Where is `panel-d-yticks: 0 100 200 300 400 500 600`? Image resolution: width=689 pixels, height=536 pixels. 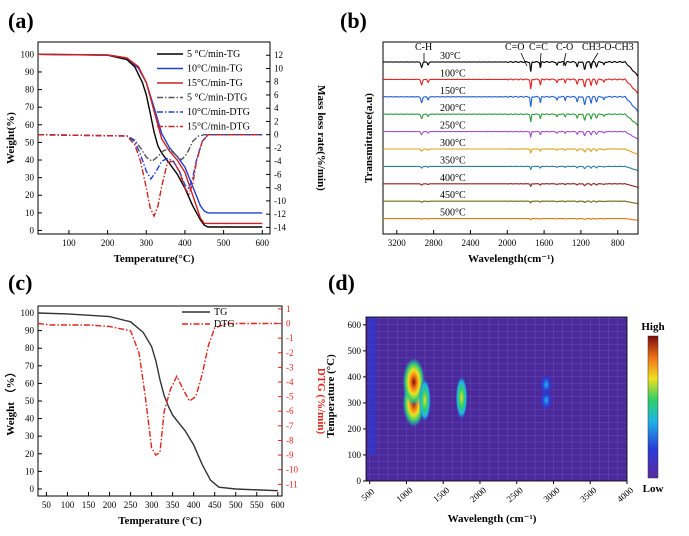 panel-d-yticks: 0 100 200 300 400 500 600 is located at coordinates (357, 403).